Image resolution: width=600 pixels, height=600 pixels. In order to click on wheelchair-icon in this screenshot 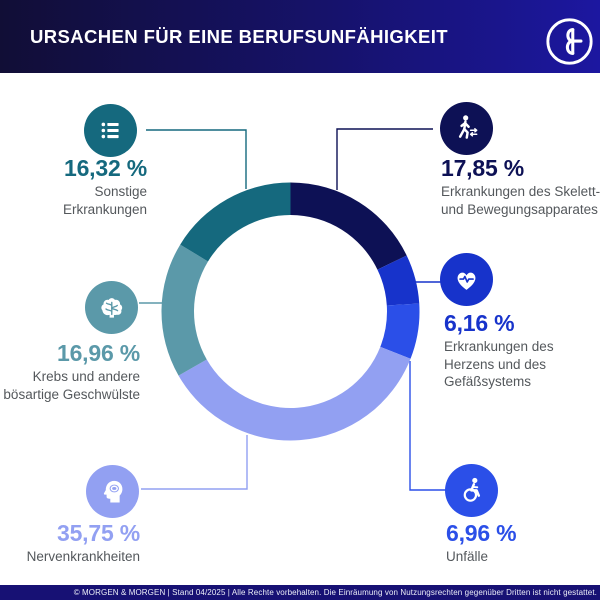, I will do `click(472, 489)`.